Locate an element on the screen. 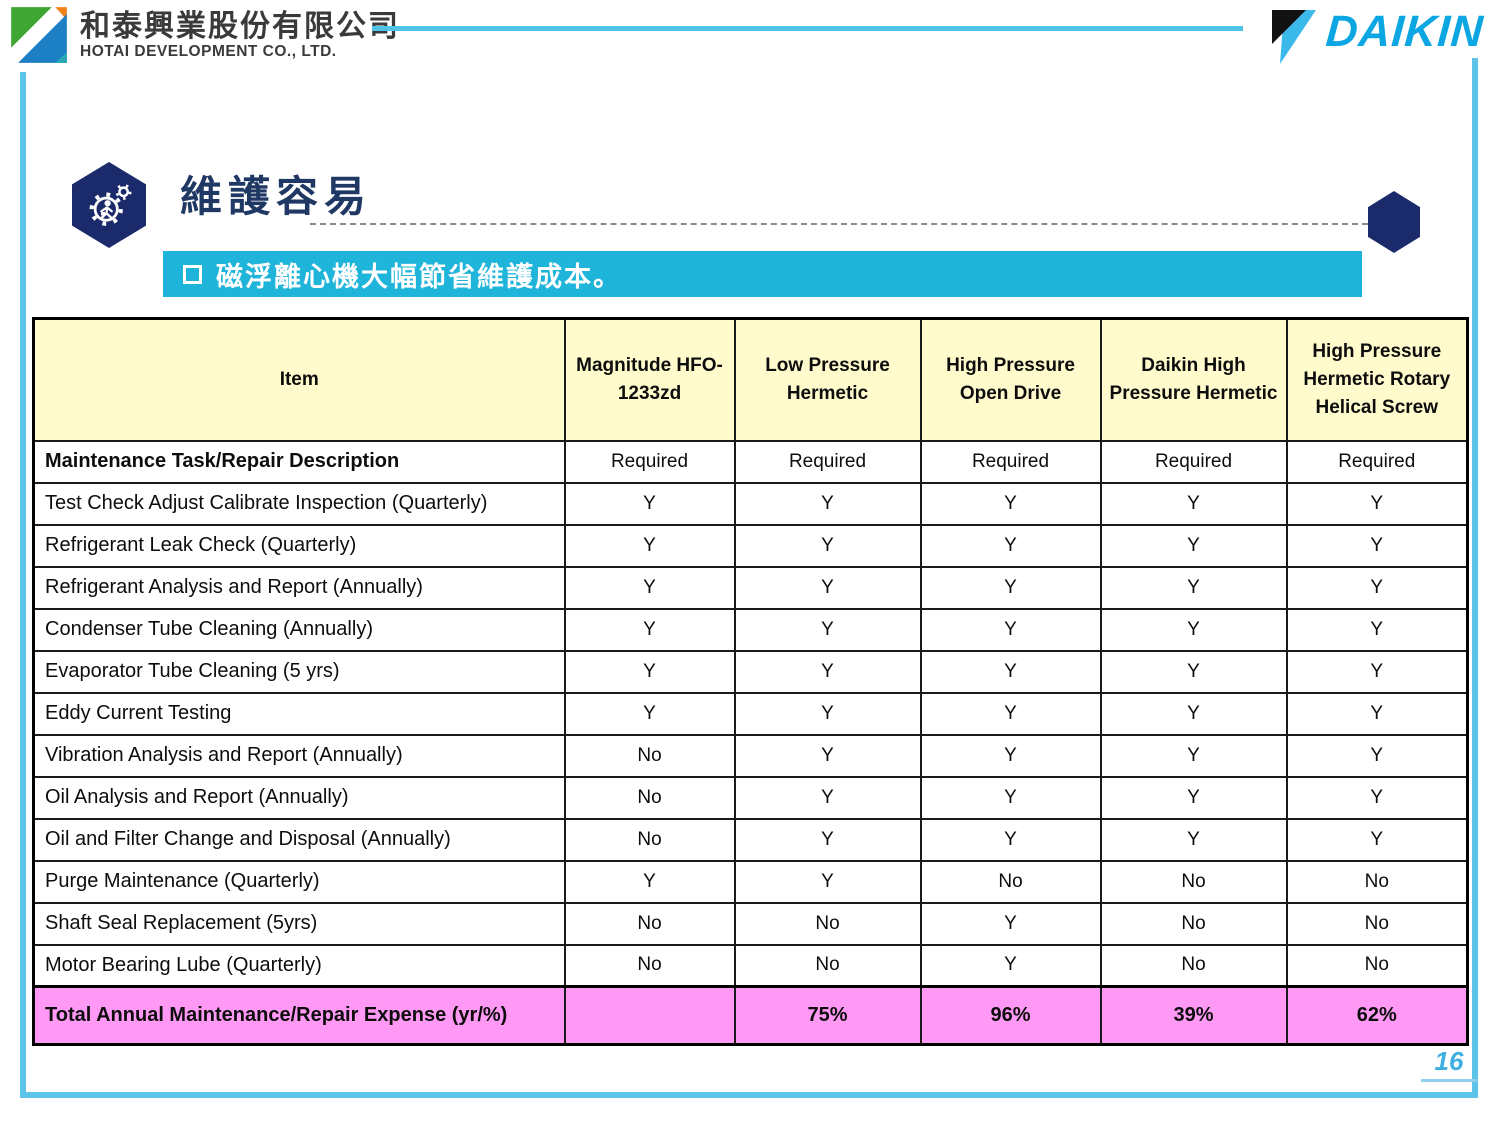 The height and width of the screenshot is (1125, 1500). col-header-daikin-high-pressure-hermetic: Daikin High Pressure Hermetic is located at coordinates (1193, 379).